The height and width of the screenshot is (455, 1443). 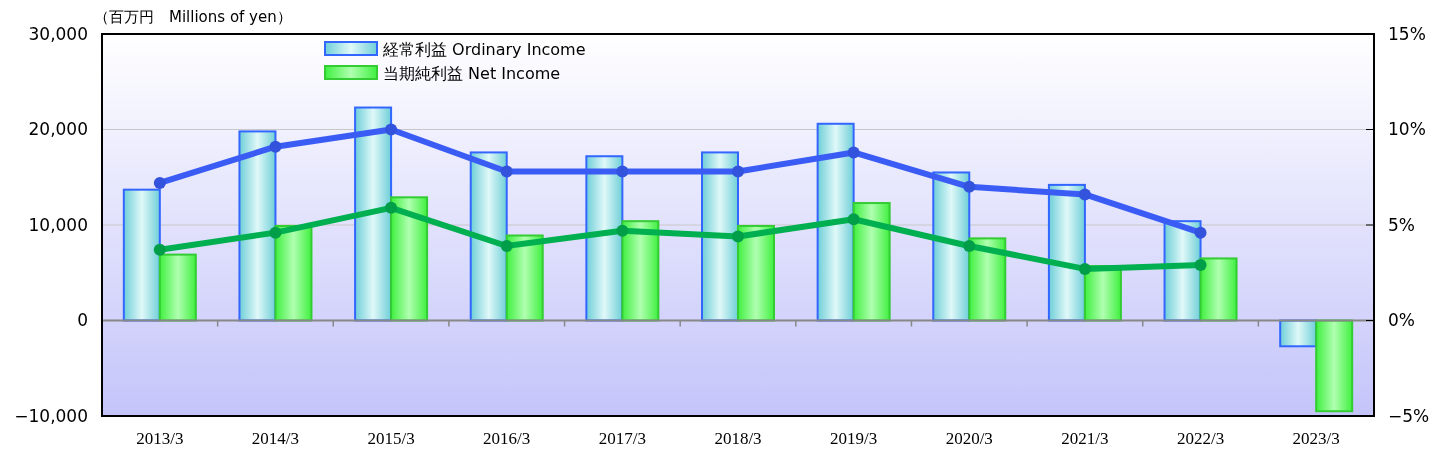 What do you see at coordinates (738, 438) in the screenshot?
I see `x-tick-label: 2018/3` at bounding box center [738, 438].